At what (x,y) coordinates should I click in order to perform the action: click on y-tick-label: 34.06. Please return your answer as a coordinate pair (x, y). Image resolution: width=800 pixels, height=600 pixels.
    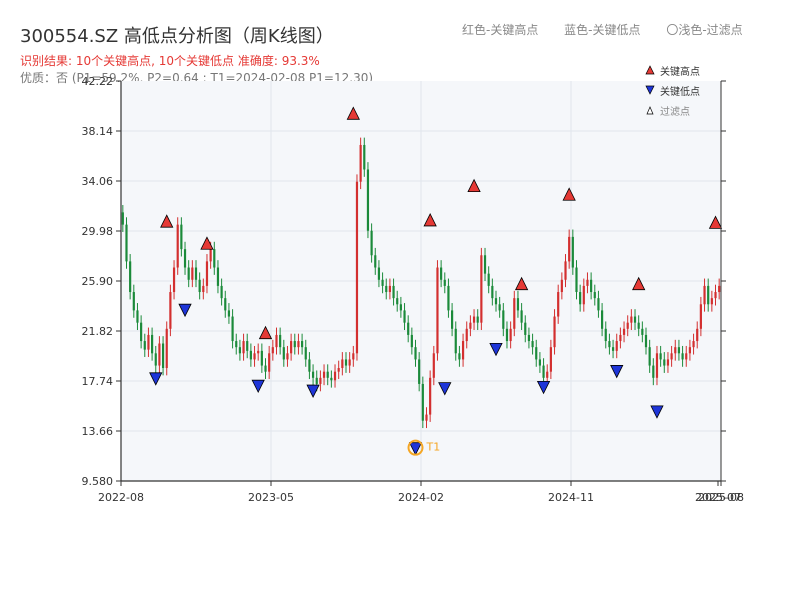
    Looking at the image, I should click on (98, 181).